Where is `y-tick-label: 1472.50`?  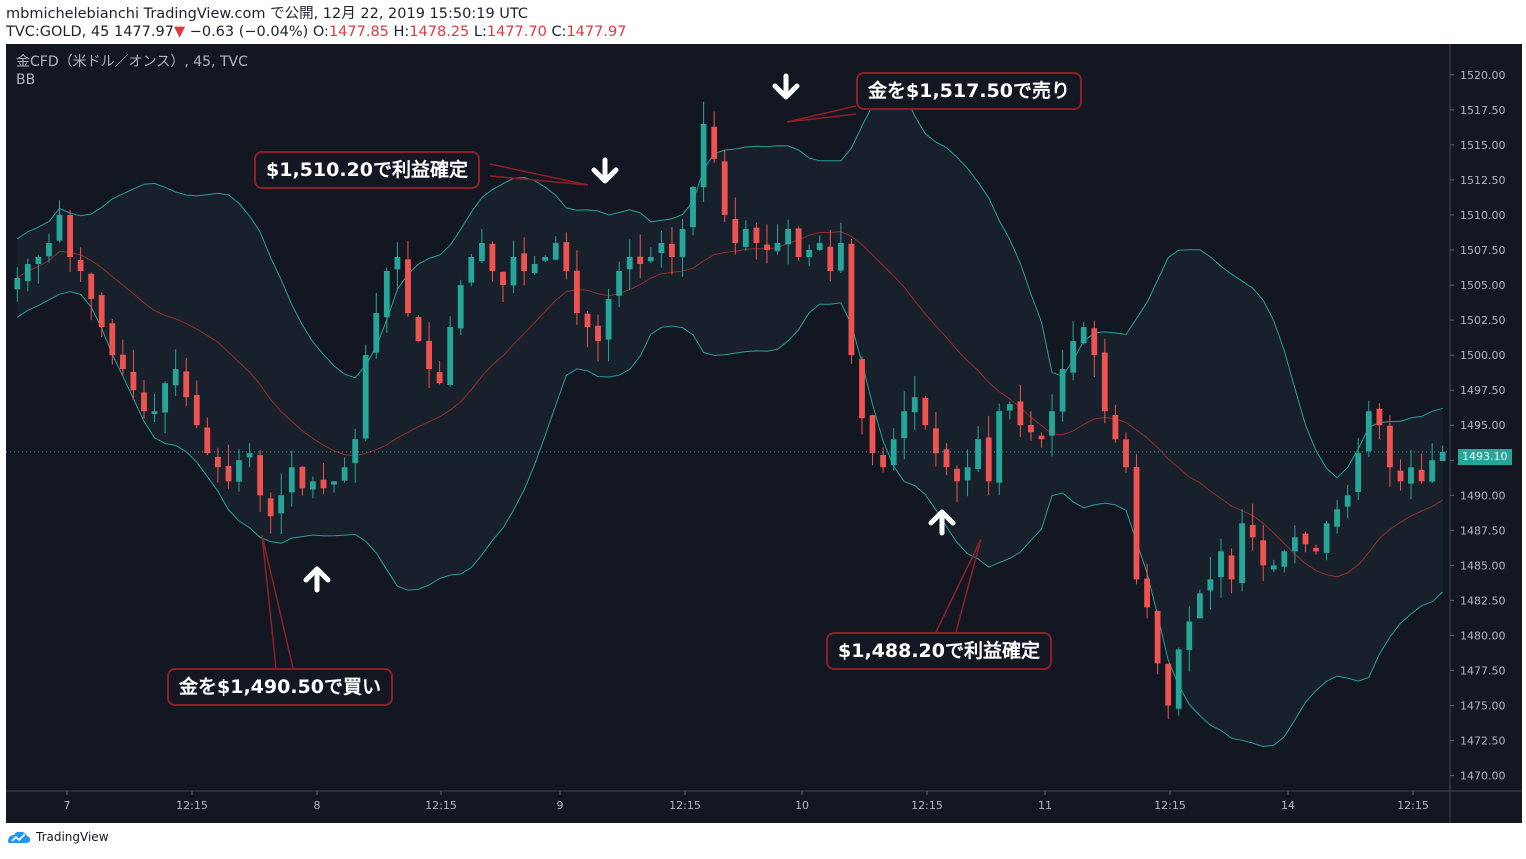 y-tick-label: 1472.50 is located at coordinates (1483, 741).